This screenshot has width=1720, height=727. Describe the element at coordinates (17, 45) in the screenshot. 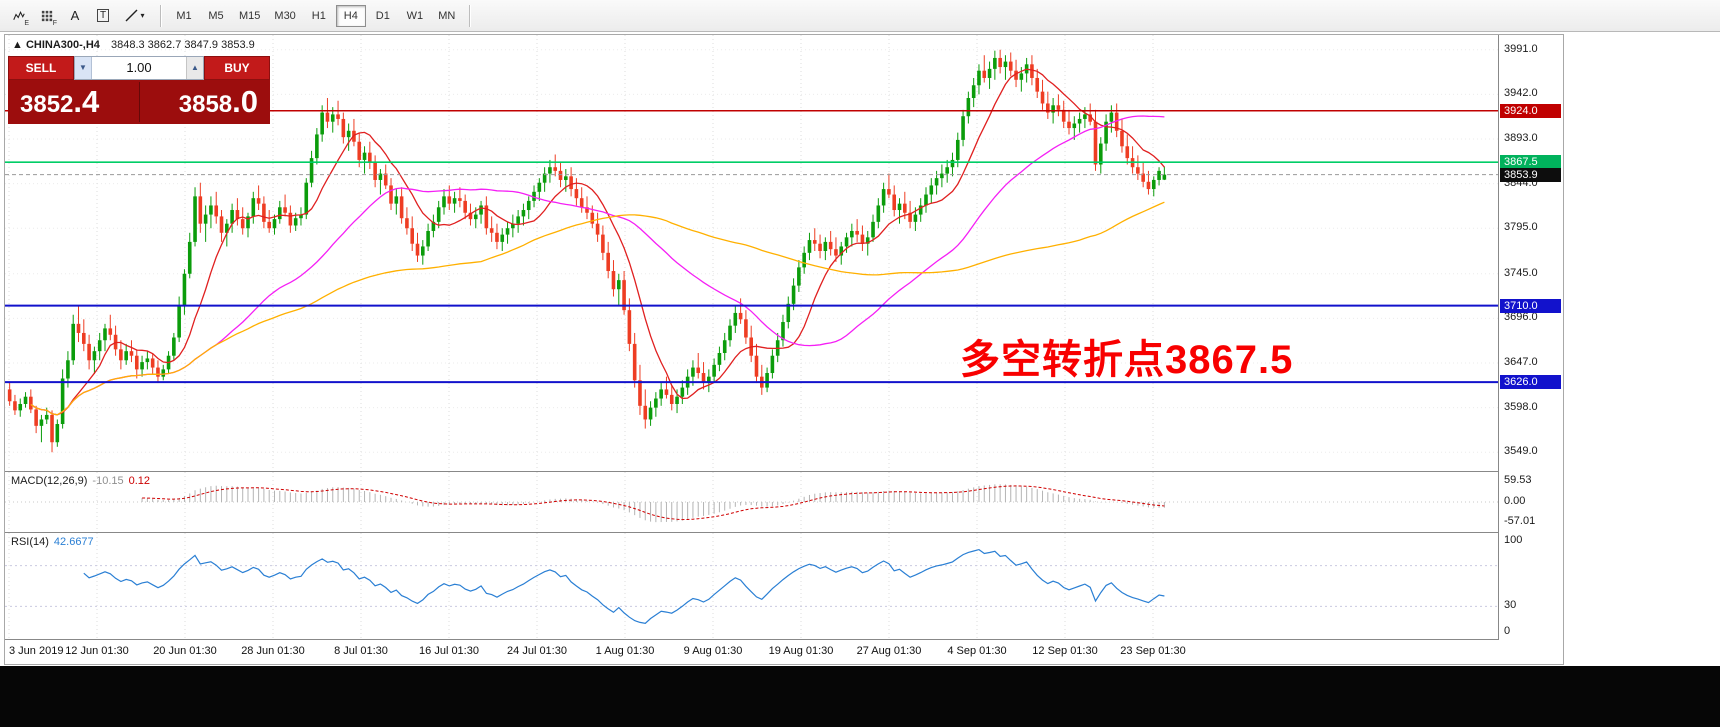

I see `symbol-collapse-arrow: ▲` at that location.